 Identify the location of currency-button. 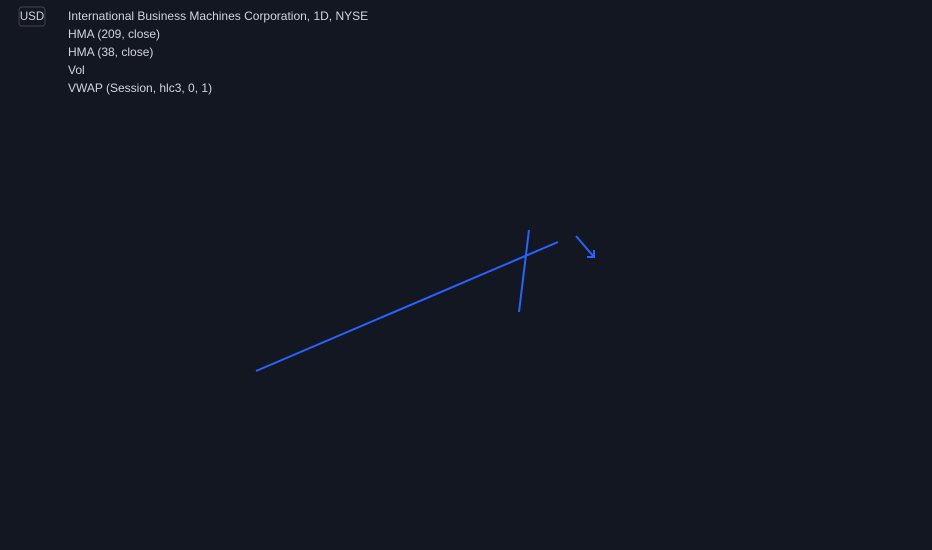
(32, 16).